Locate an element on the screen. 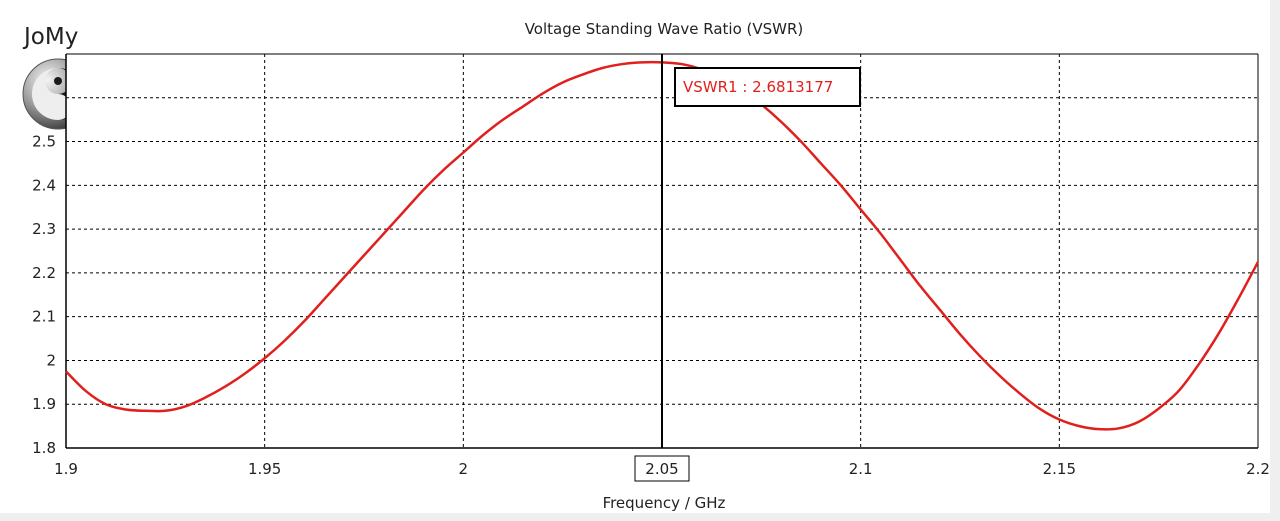 The image size is (1280, 521). y-tick-label: 2.3 is located at coordinates (44, 229).